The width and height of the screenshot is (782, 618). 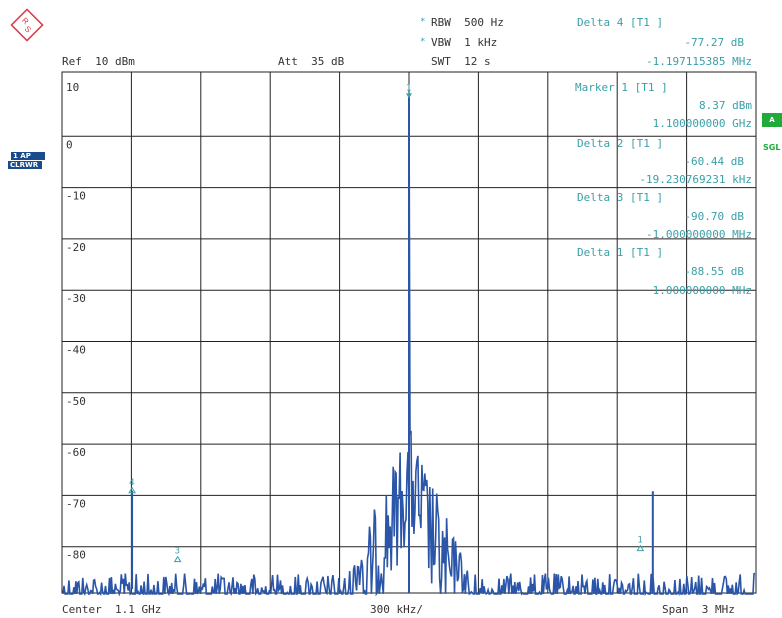 I want to click on rohde-schwarz-logo: R S, so click(x=27, y=25).